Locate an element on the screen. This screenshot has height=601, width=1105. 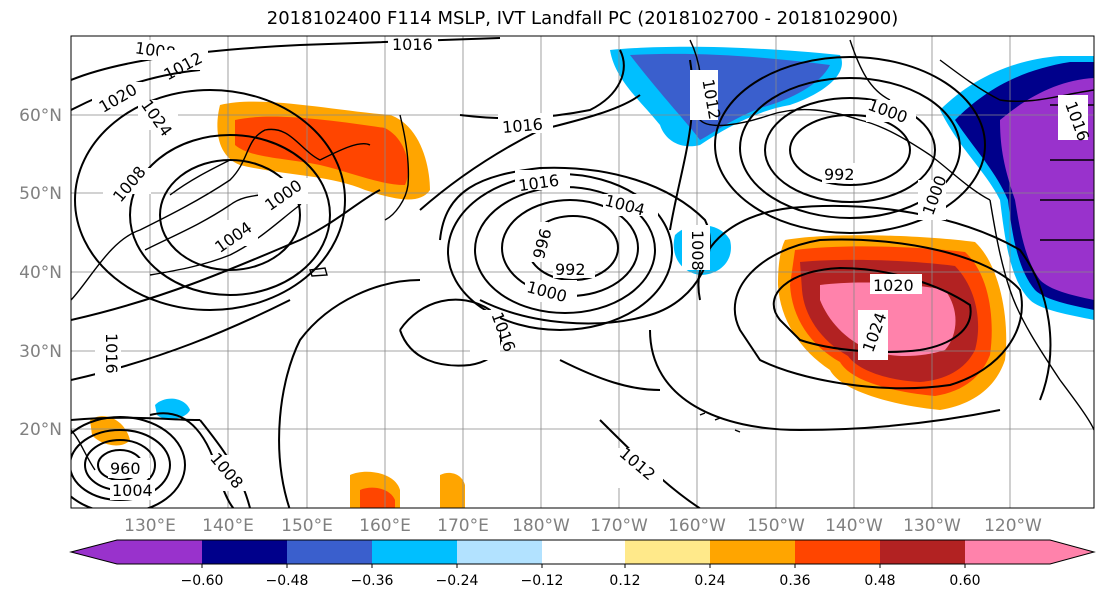
ivt-positive-core-south is located at coordinates (377, 497).